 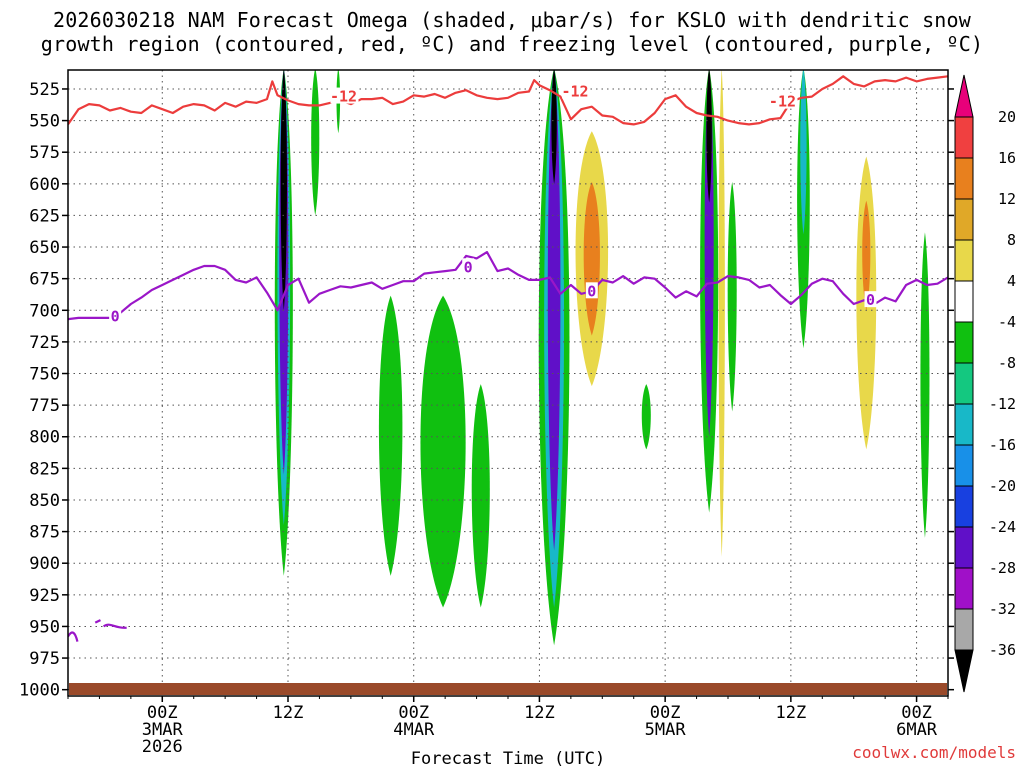 What do you see at coordinates (414, 730) in the screenshot?
I see `x-tick-label: 4MAR` at bounding box center [414, 730].